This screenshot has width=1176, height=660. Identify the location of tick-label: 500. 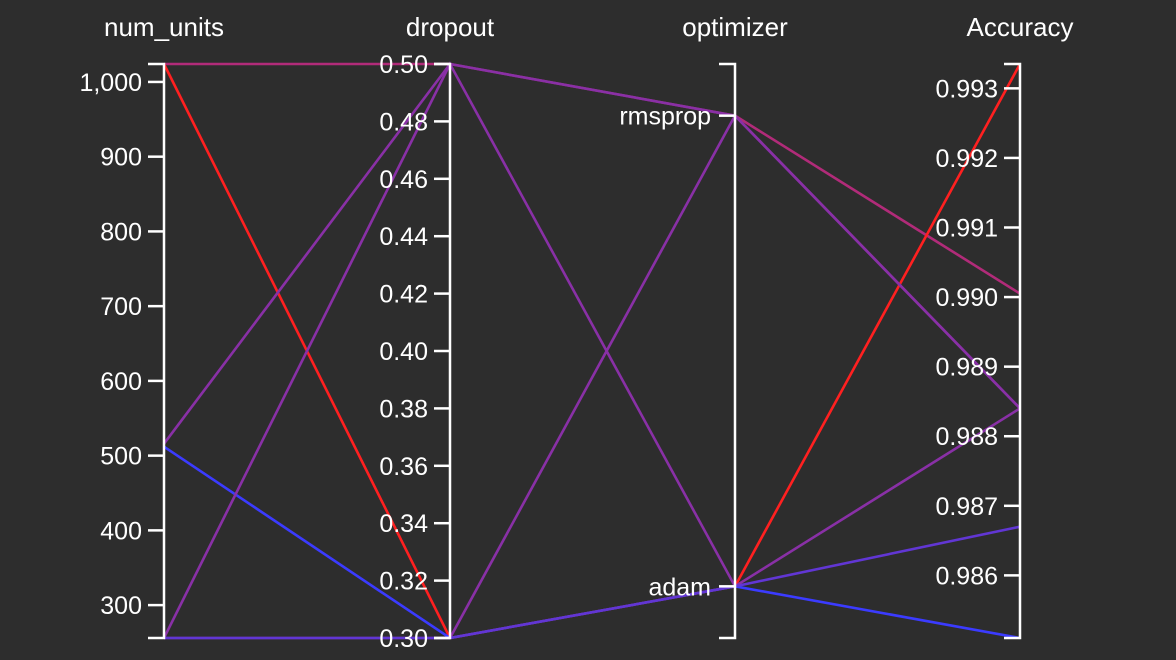
(121, 457).